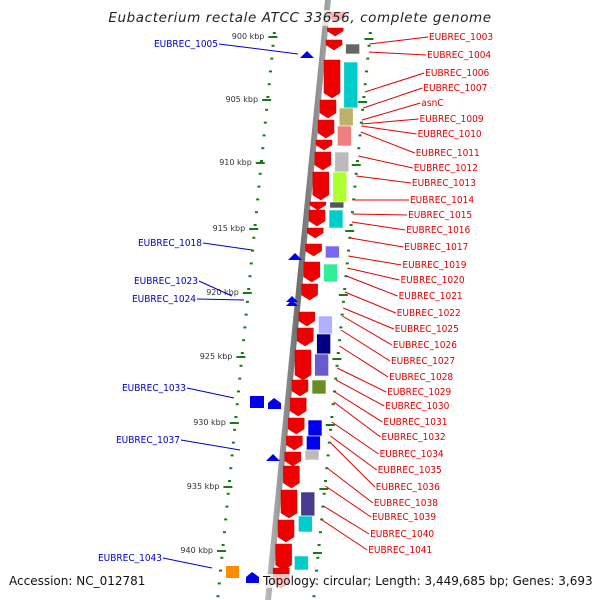 The image size is (600, 600). Describe the element at coordinates (448, 153) in the screenshot. I see `gene-label: EUBREC_1011` at that location.